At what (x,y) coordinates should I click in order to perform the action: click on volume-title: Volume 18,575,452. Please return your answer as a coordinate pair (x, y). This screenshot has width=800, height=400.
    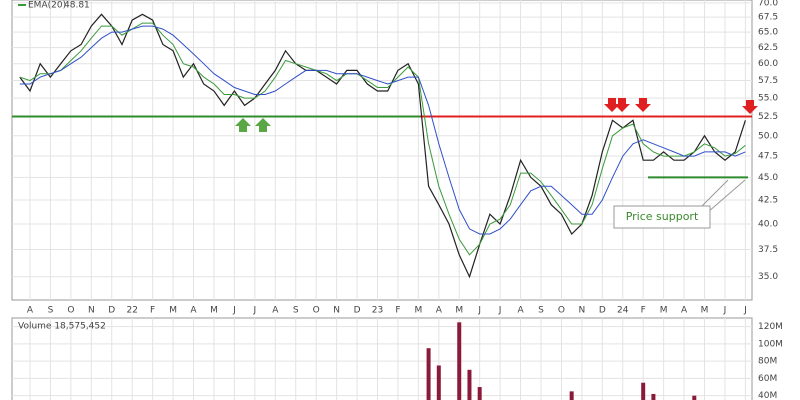
    Looking at the image, I should click on (62, 327).